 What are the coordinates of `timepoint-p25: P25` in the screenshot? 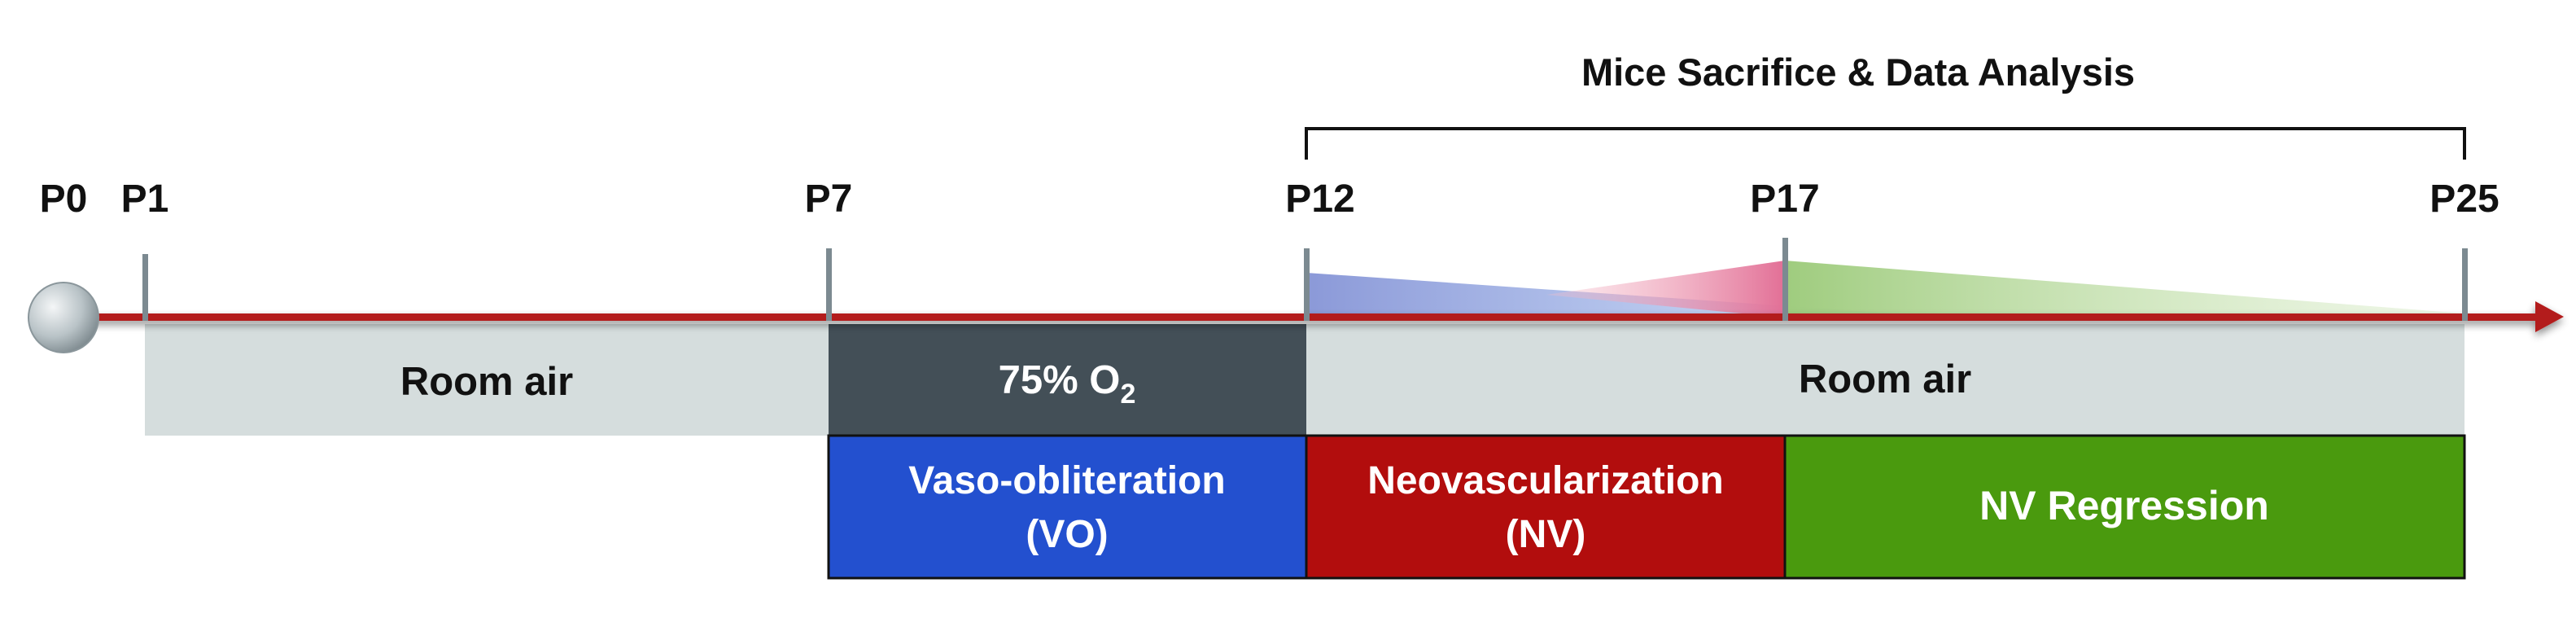 It's located at (2464, 199).